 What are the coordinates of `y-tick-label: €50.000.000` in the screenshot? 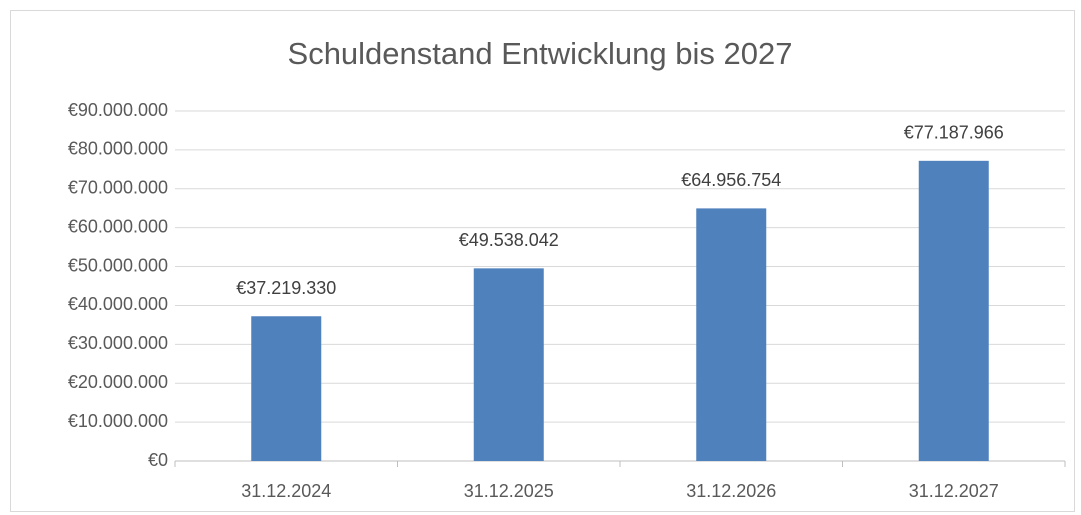 It's located at (118, 265).